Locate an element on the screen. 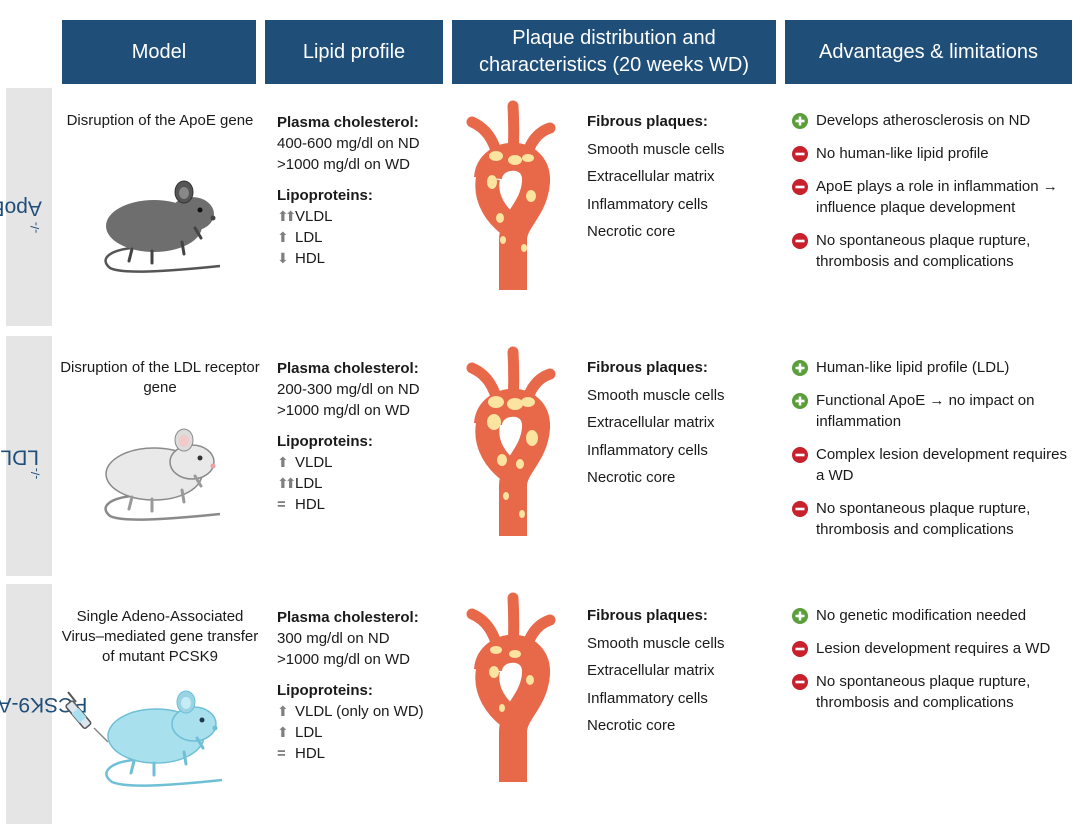 The width and height of the screenshot is (1080, 839). lipoprotein-item: ⬆⬆ LDL is located at coordinates (363, 483).